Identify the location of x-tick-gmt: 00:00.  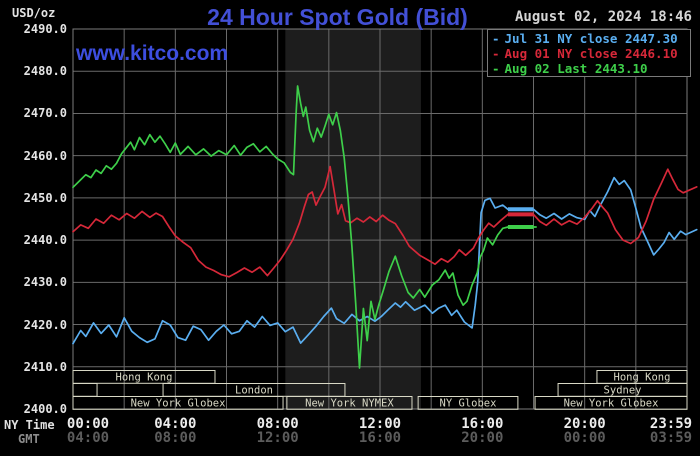
(584, 438).